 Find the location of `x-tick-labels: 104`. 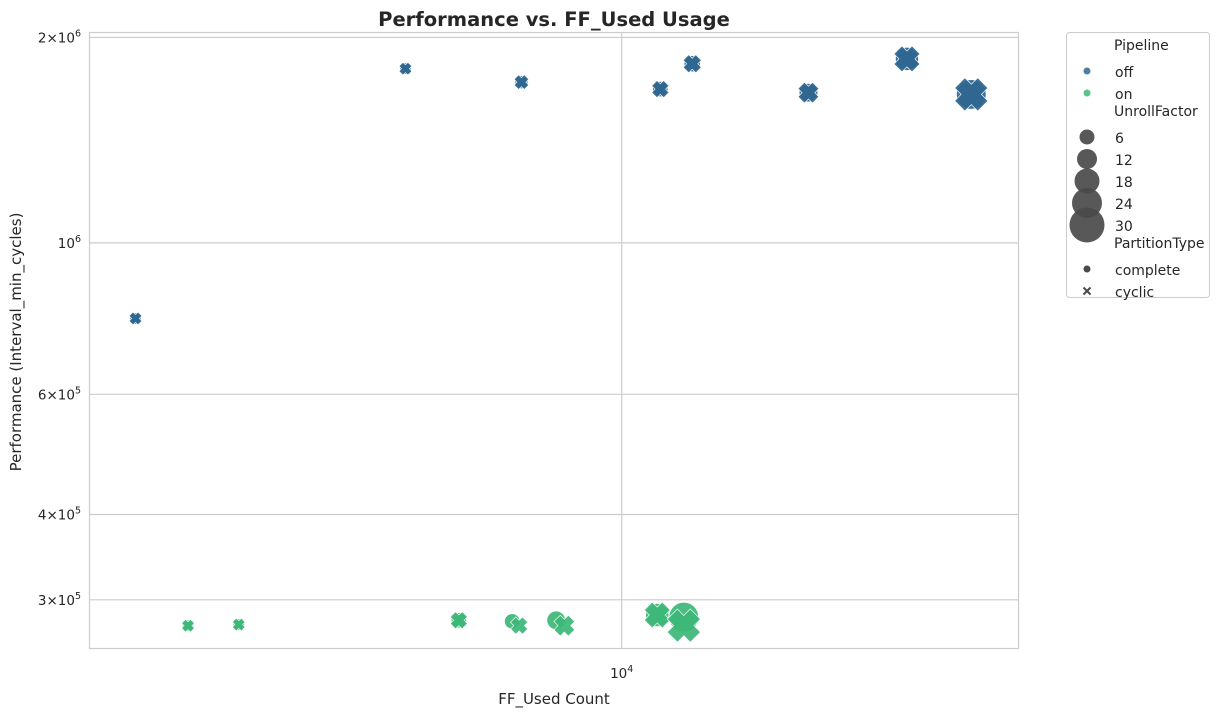

x-tick-labels: 104 is located at coordinates (621, 673).